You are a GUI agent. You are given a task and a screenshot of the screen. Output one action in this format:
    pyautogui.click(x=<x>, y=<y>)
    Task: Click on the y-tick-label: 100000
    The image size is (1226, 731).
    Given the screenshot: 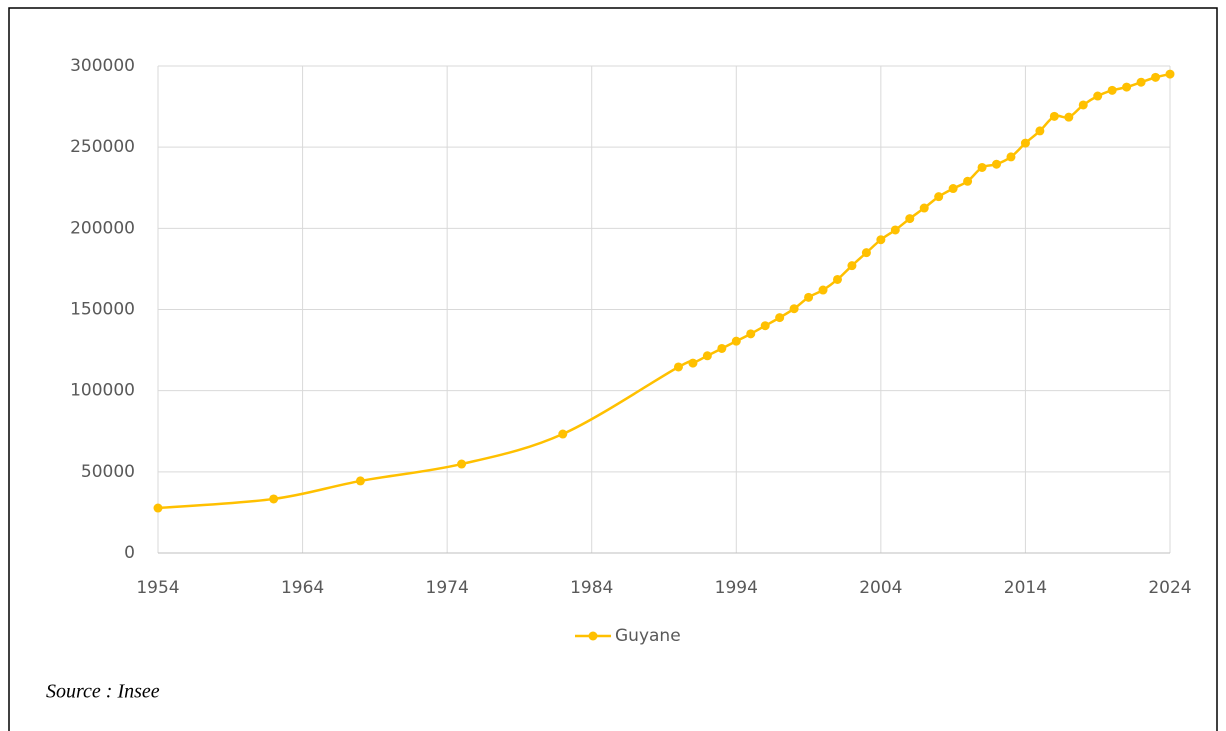 What is the action you would take?
    pyautogui.click(x=102, y=391)
    